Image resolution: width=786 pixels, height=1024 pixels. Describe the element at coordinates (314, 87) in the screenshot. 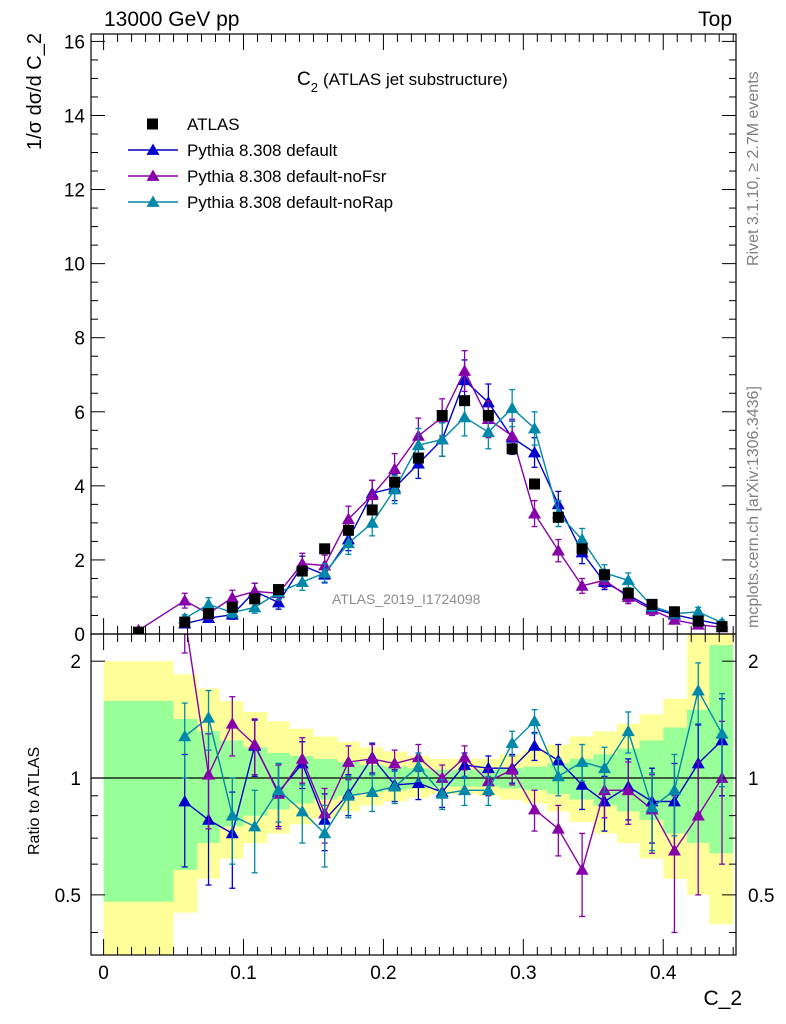

I see `main-title-subscript: 2` at that location.